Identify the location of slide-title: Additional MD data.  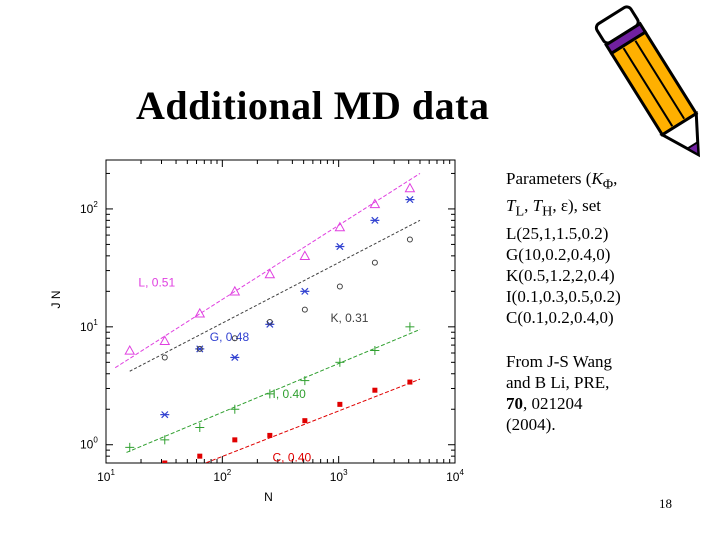
(313, 105).